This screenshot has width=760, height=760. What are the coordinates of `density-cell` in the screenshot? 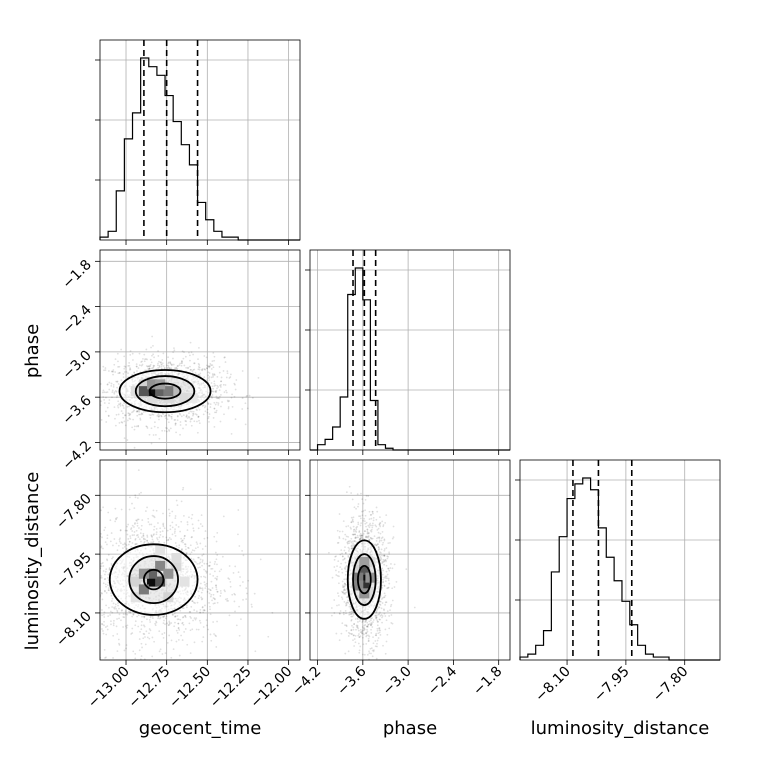 It's located at (160, 581).